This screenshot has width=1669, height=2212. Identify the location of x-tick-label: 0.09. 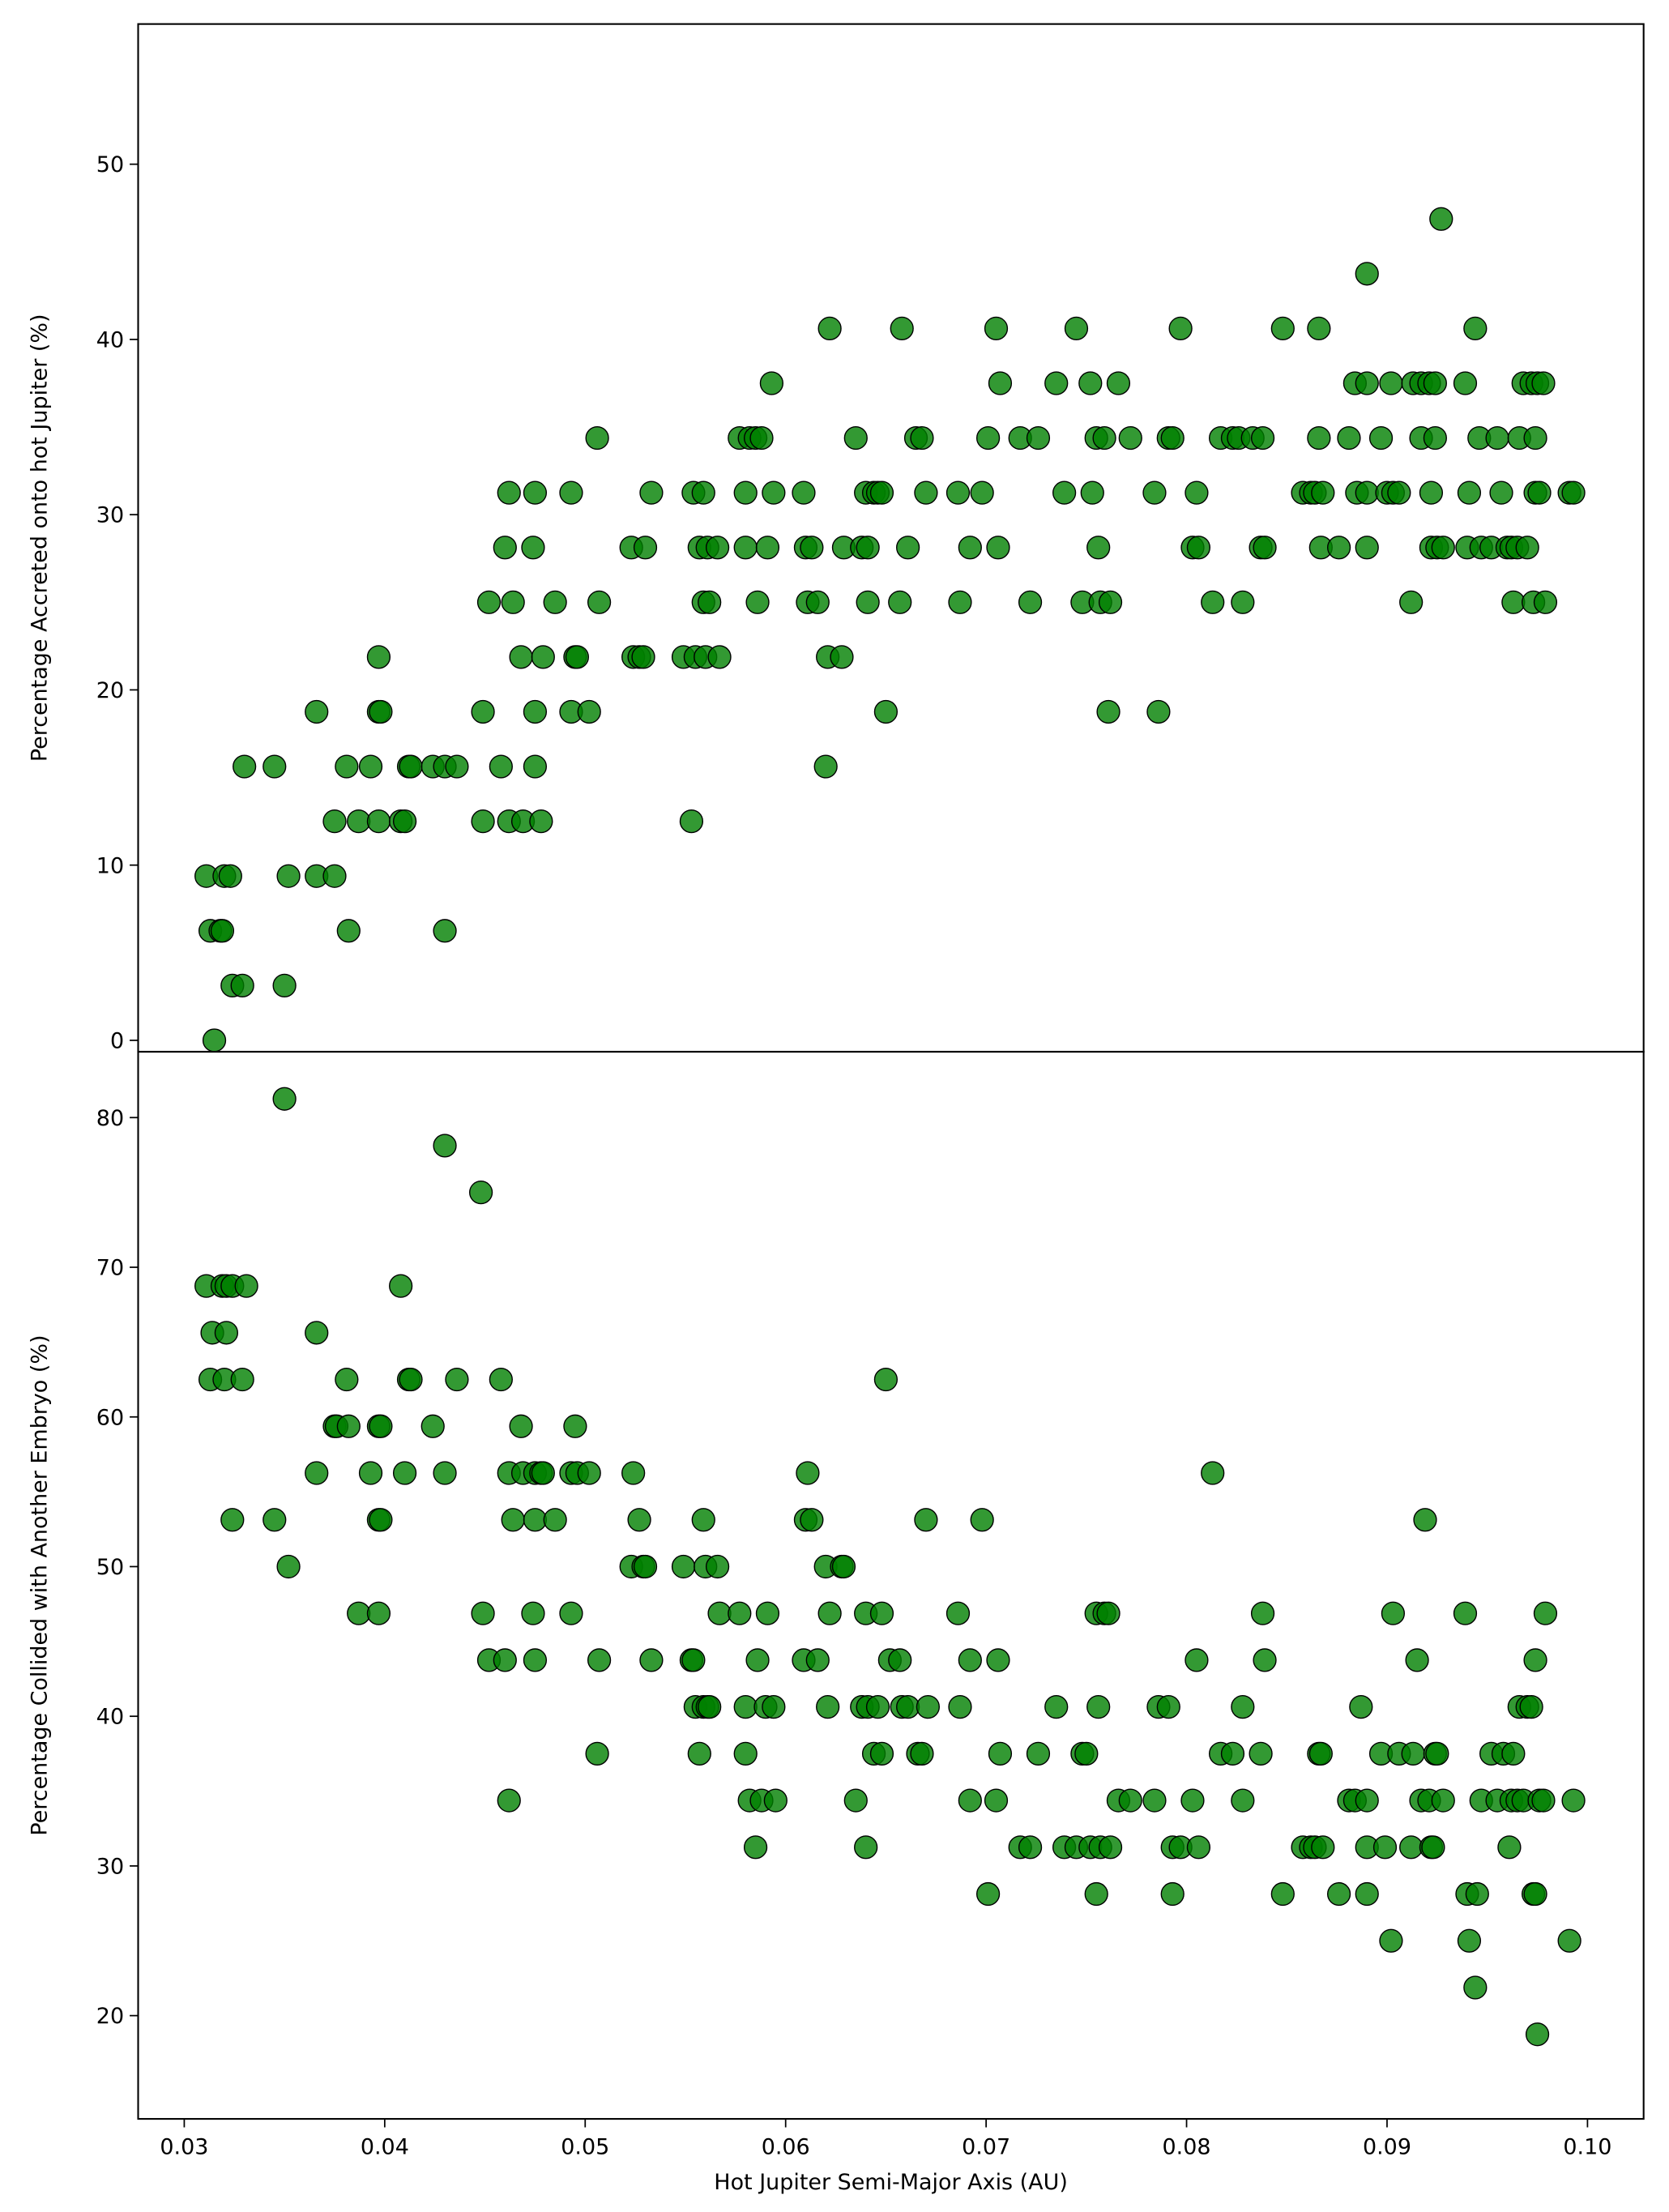
(1387, 2147).